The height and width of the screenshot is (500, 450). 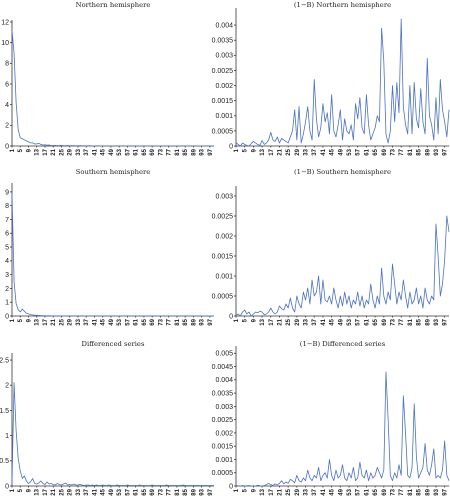 What do you see at coordinates (385, 491) in the screenshot?
I see `x-tick-label: 69` at bounding box center [385, 491].